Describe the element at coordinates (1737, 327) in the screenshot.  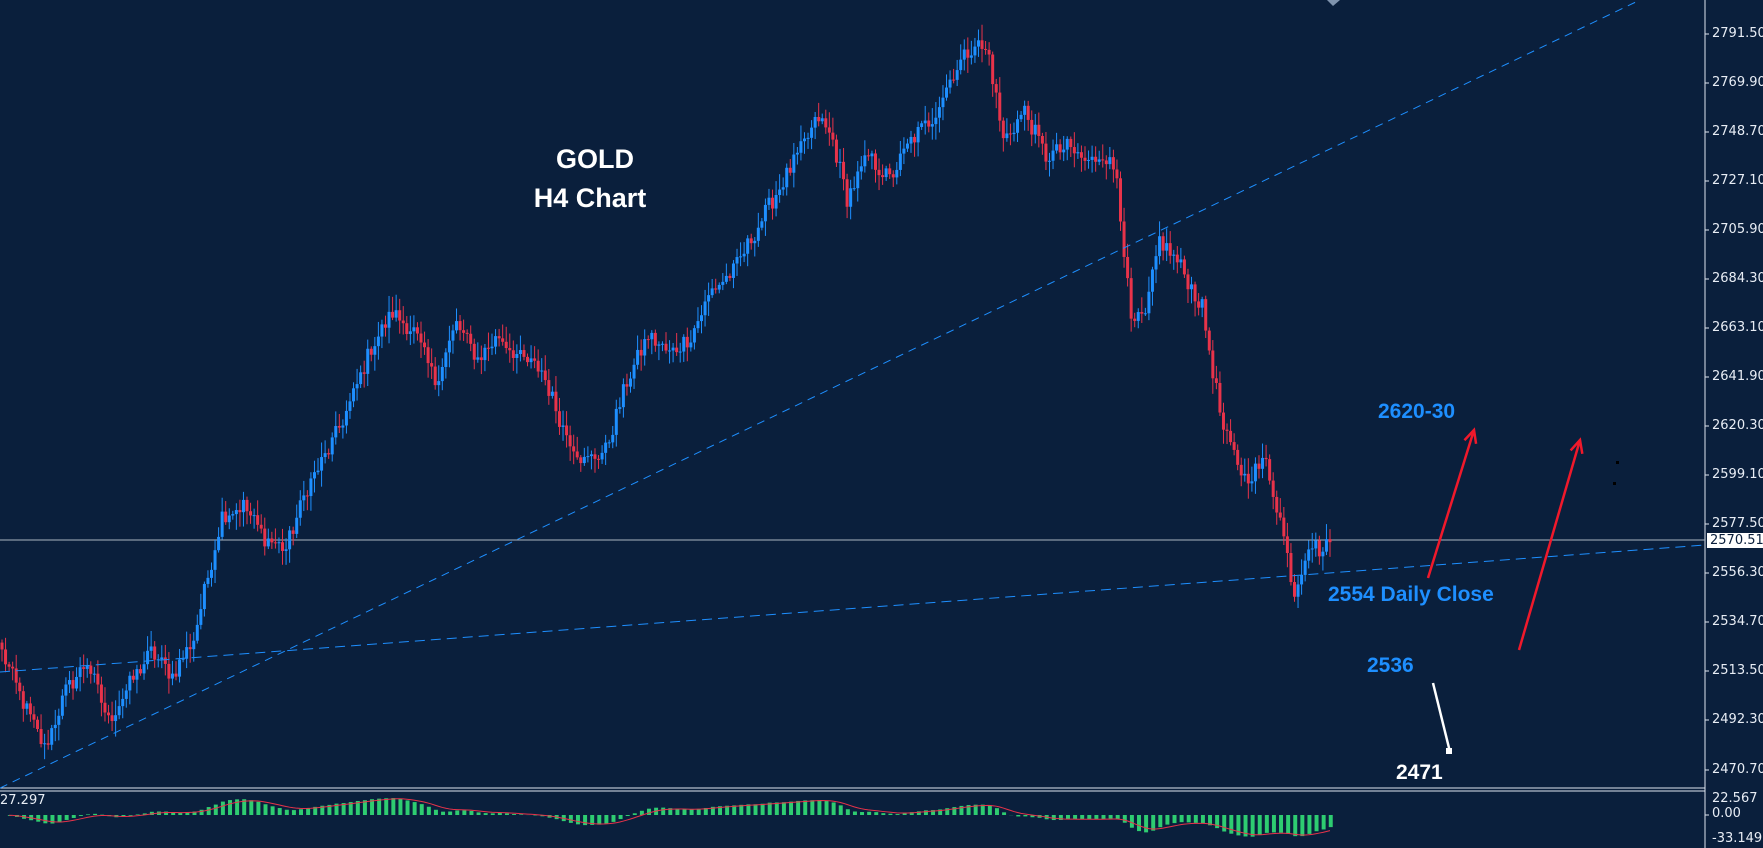
I see `price-axis-label: 2663.10` at that location.